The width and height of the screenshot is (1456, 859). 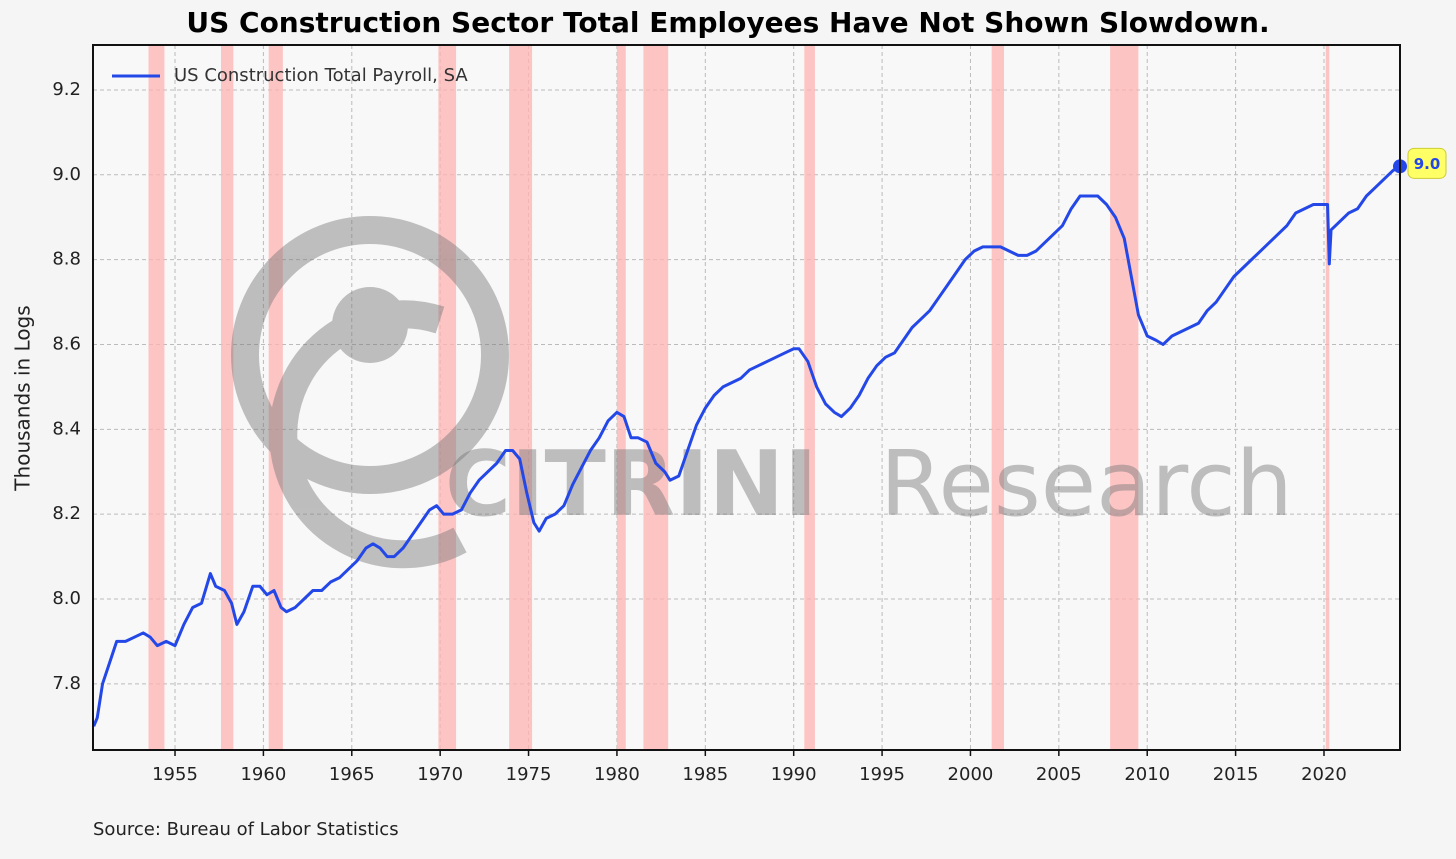 I want to click on x-tick-label: 2005, so click(x=1059, y=774).